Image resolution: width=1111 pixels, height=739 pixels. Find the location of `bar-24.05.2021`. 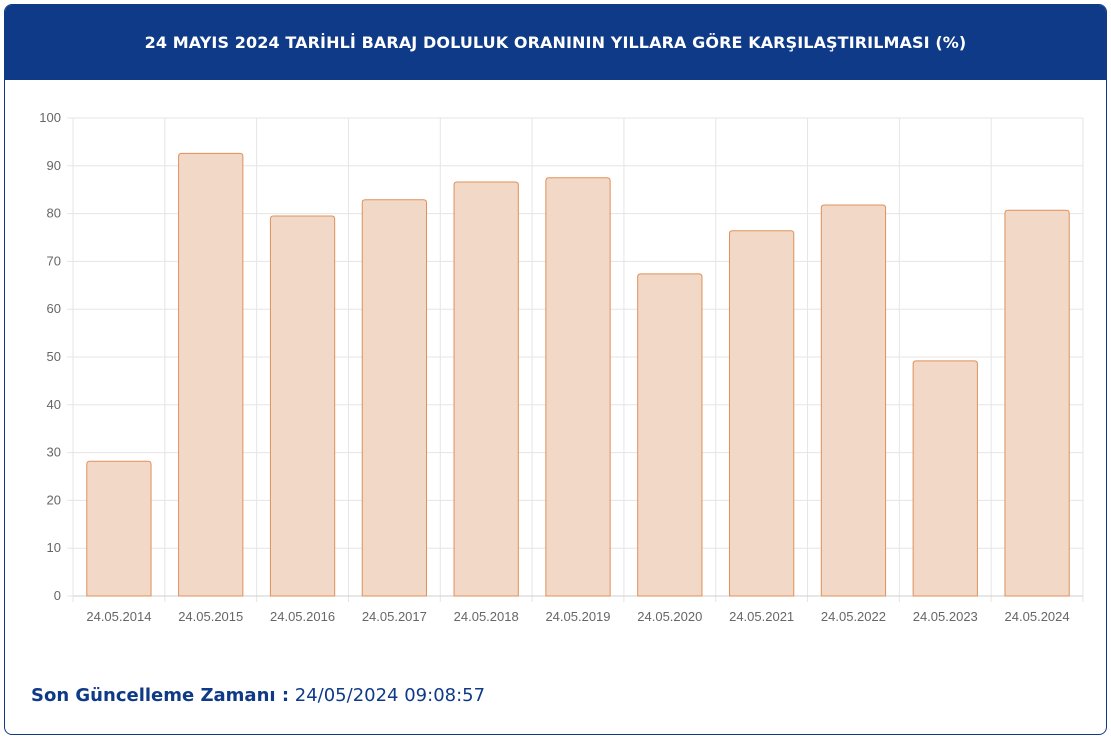

bar-24.05.2021 is located at coordinates (762, 413).